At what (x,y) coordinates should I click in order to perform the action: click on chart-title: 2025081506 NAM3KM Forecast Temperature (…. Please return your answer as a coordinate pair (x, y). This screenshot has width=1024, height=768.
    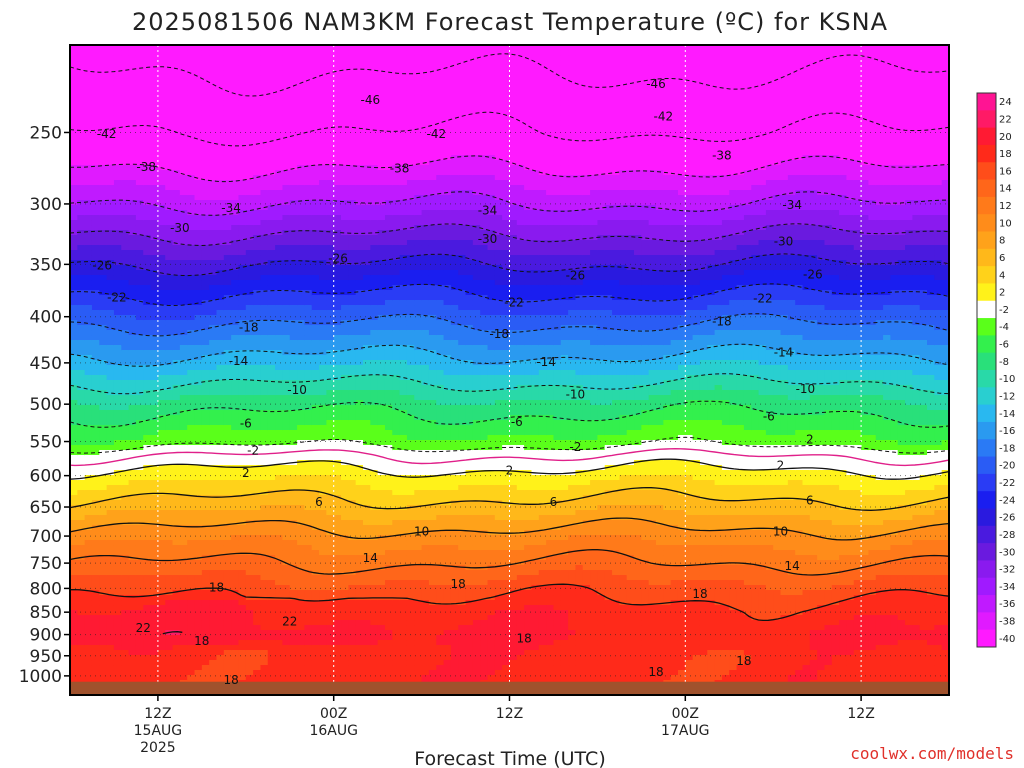
    Looking at the image, I should click on (510, 22).